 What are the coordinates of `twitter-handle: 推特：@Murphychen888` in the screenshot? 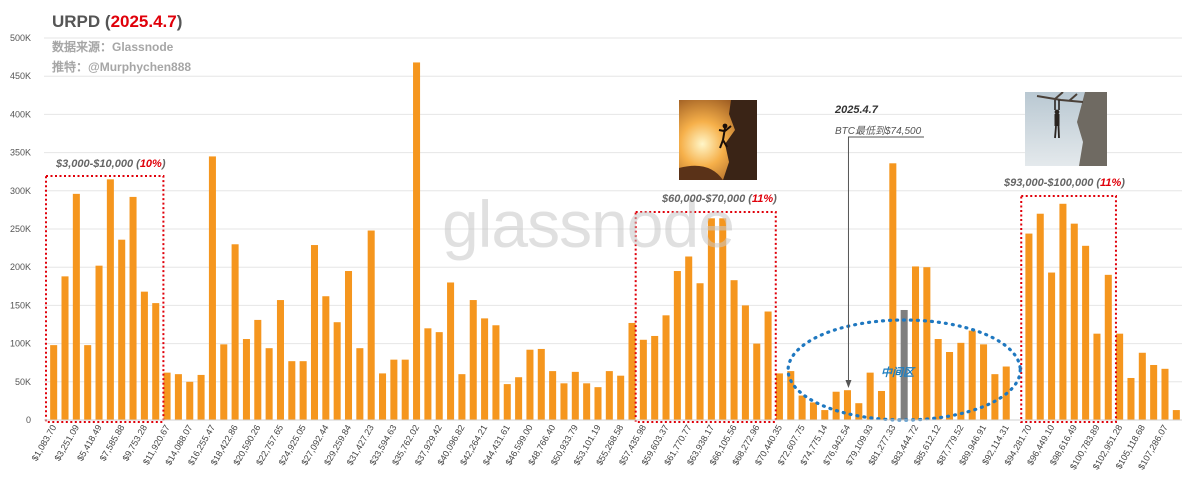 It's located at (122, 67).